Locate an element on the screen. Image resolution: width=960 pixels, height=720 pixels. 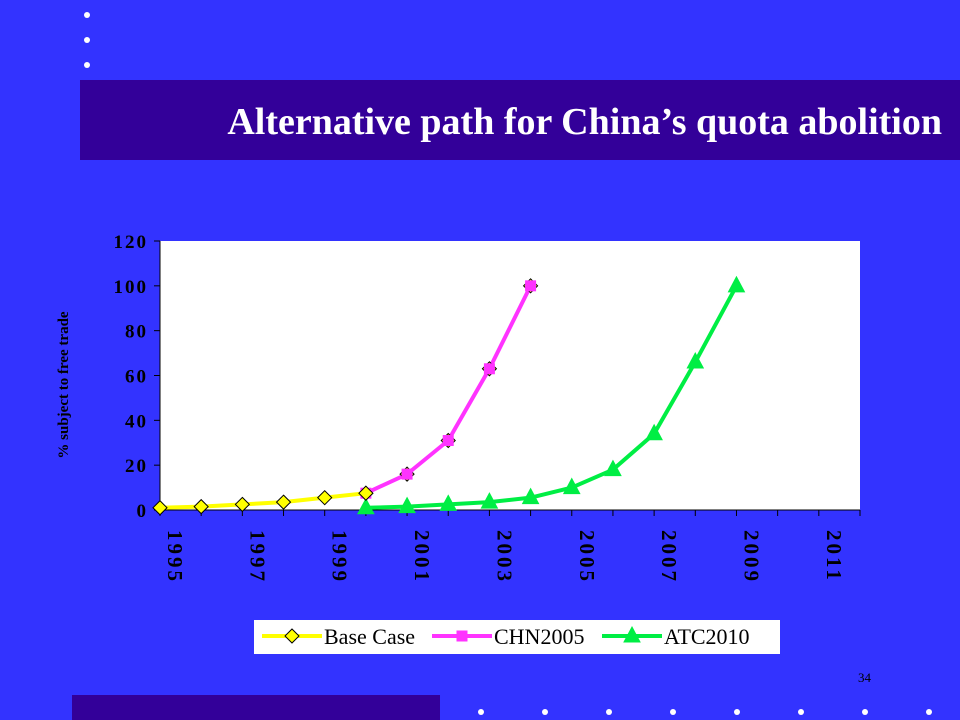
y-tick-label: 80 is located at coordinates (136, 332).